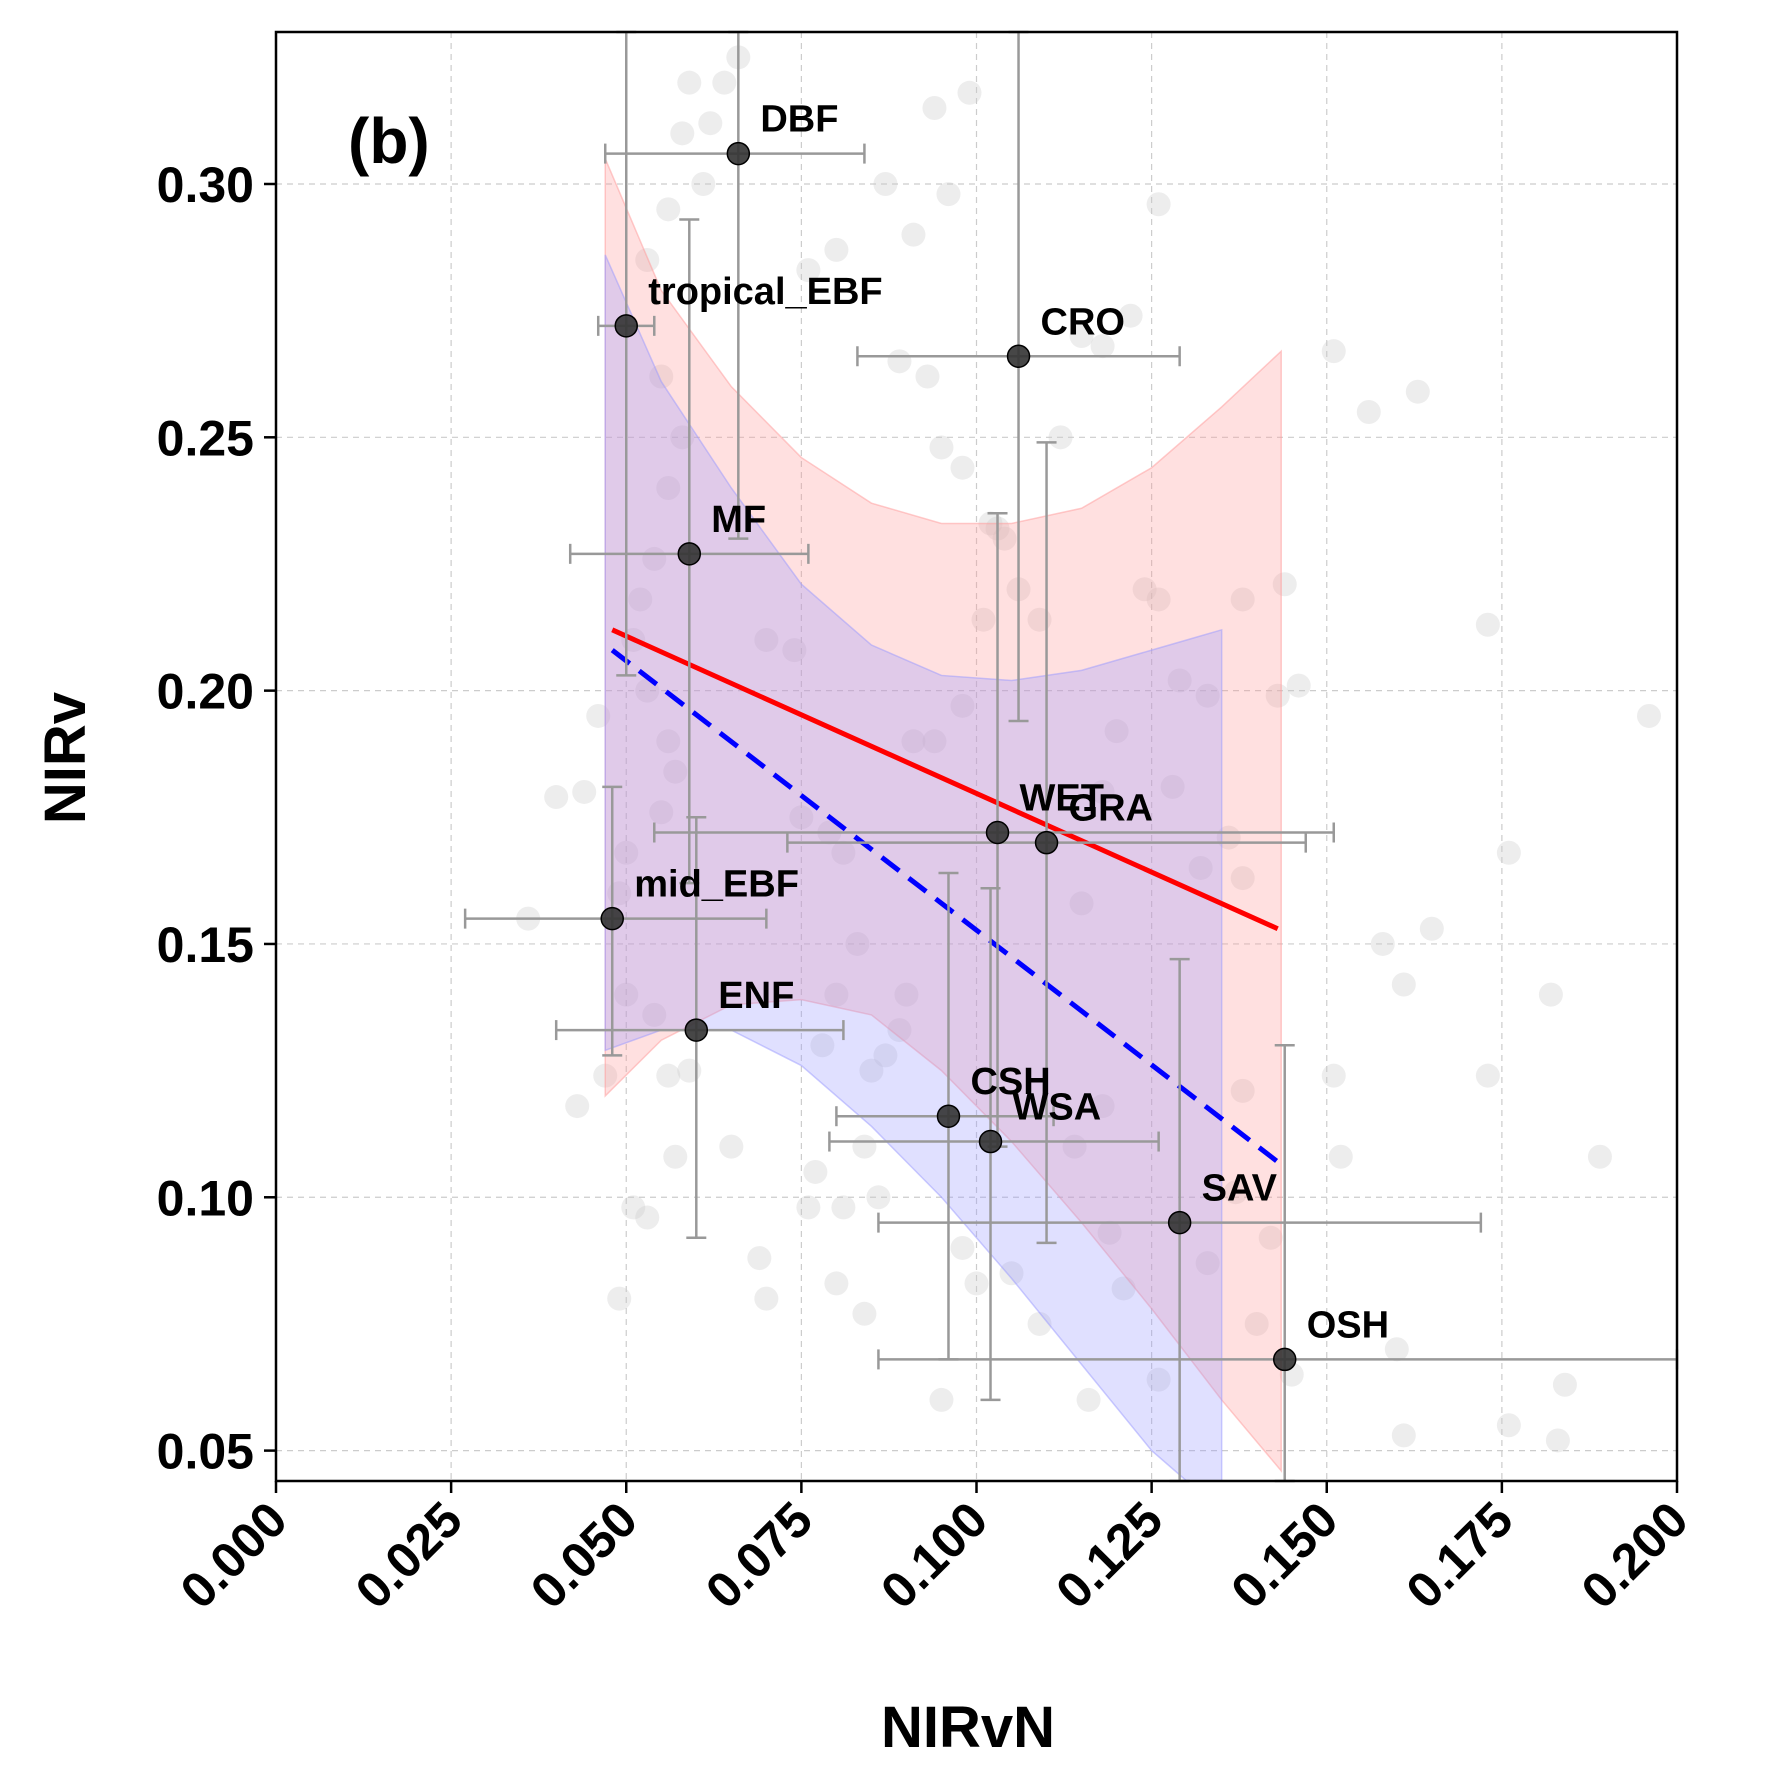  I want to click on point-label: tropical_EBF, so click(765, 292).